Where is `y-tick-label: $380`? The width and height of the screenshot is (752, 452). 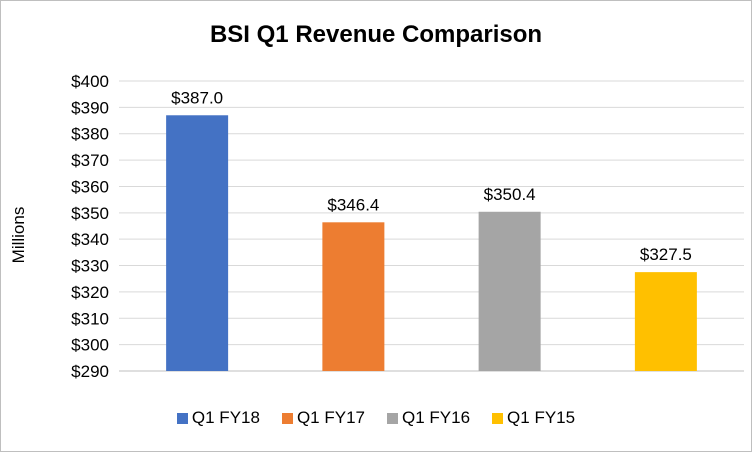 y-tick-label: $380 is located at coordinates (90, 134).